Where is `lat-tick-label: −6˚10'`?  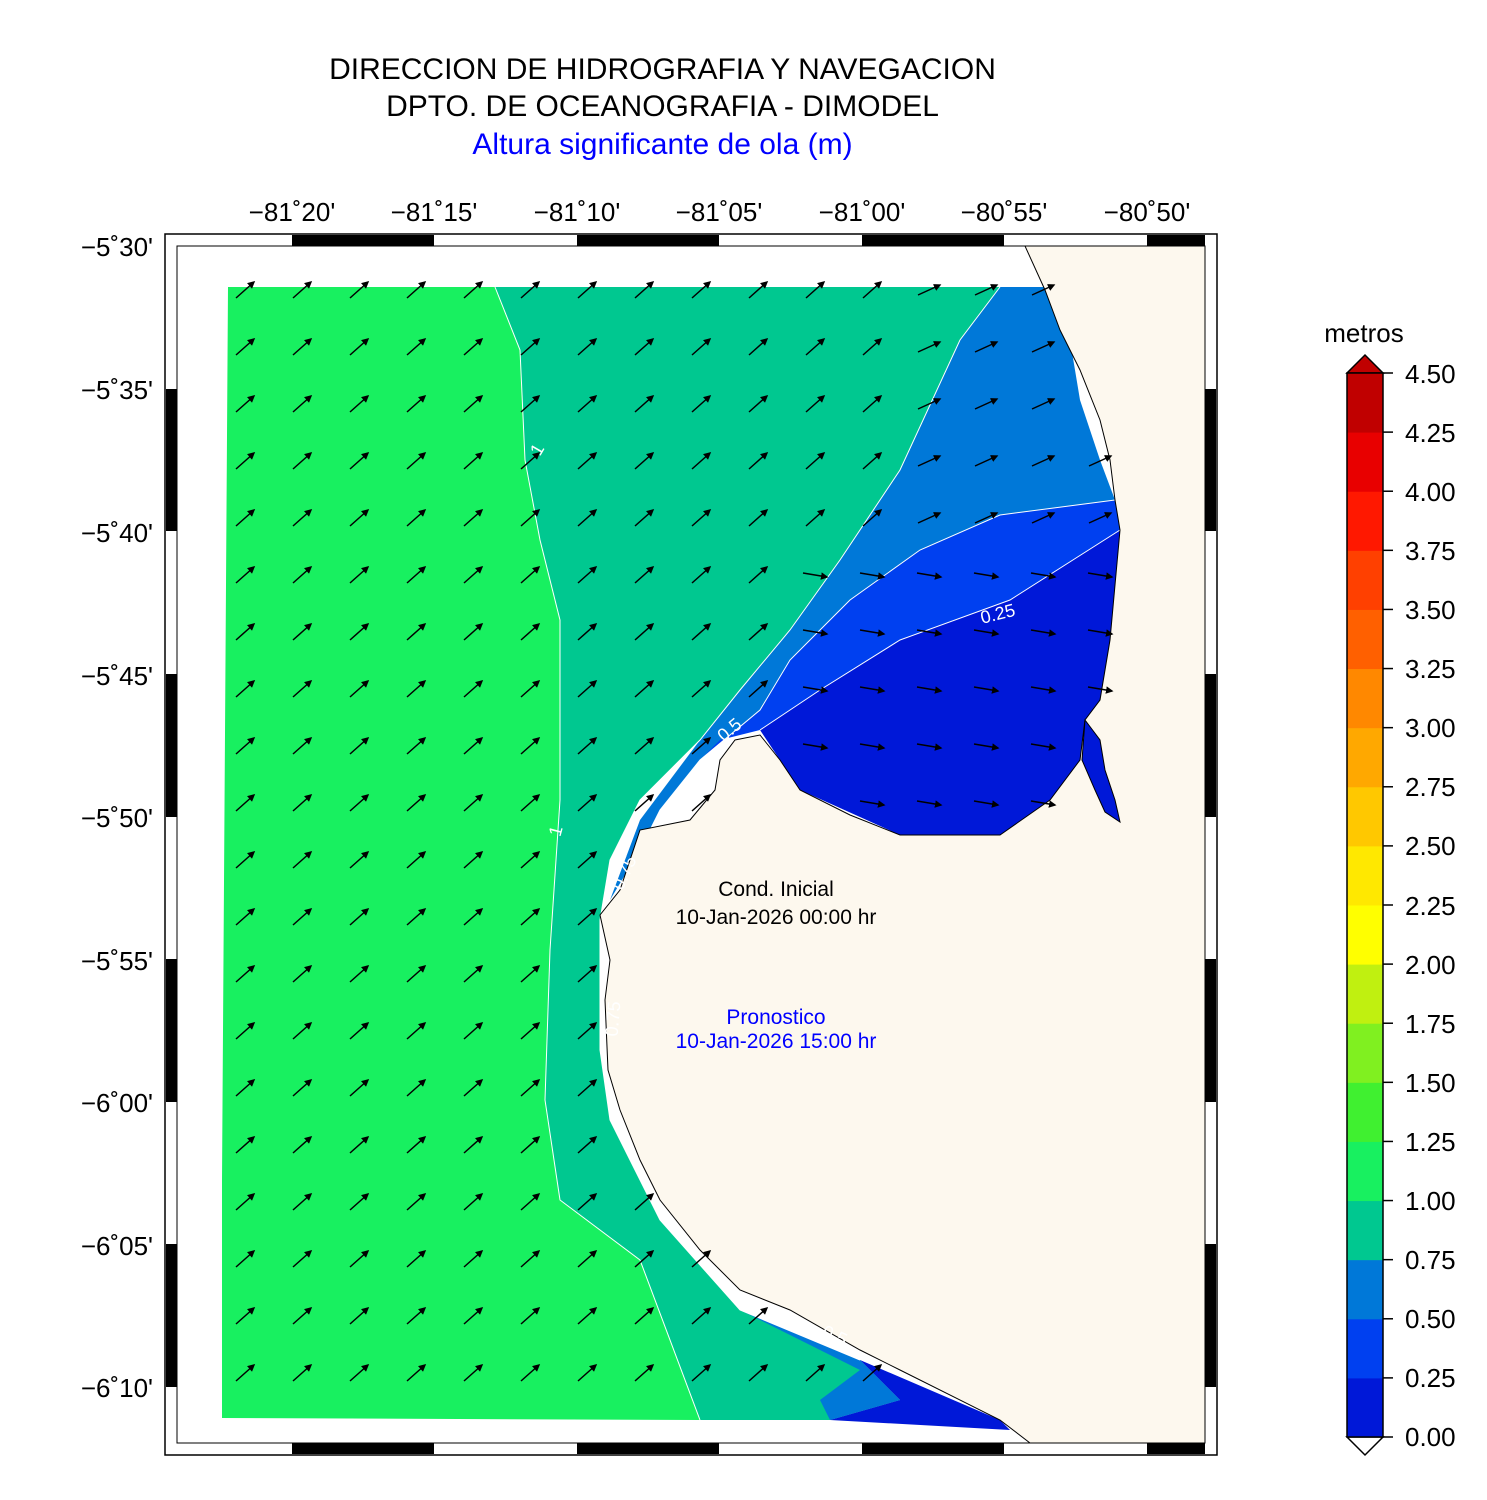
lat-tick-label: −6˚10' is located at coordinates (117, 1388).